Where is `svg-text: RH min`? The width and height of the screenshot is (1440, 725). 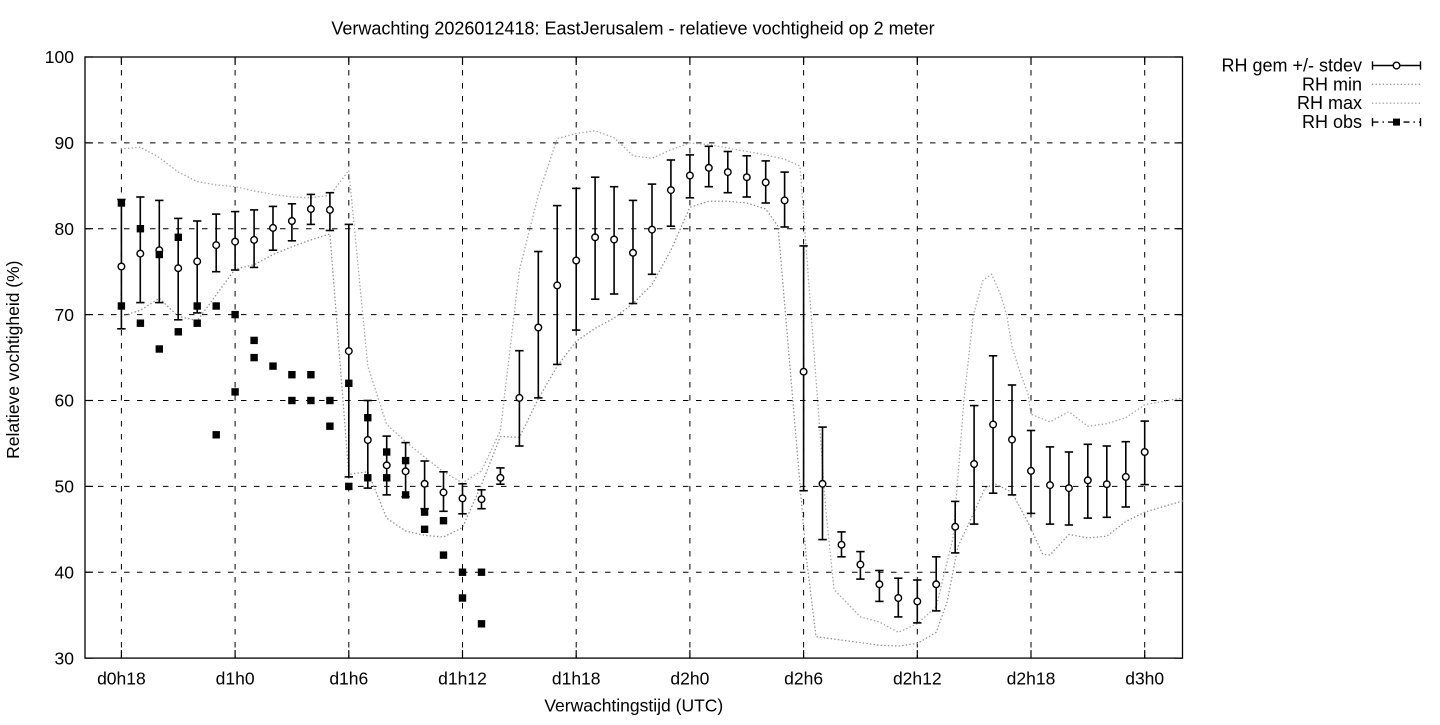 svg-text: RH min is located at coordinates (1332, 84).